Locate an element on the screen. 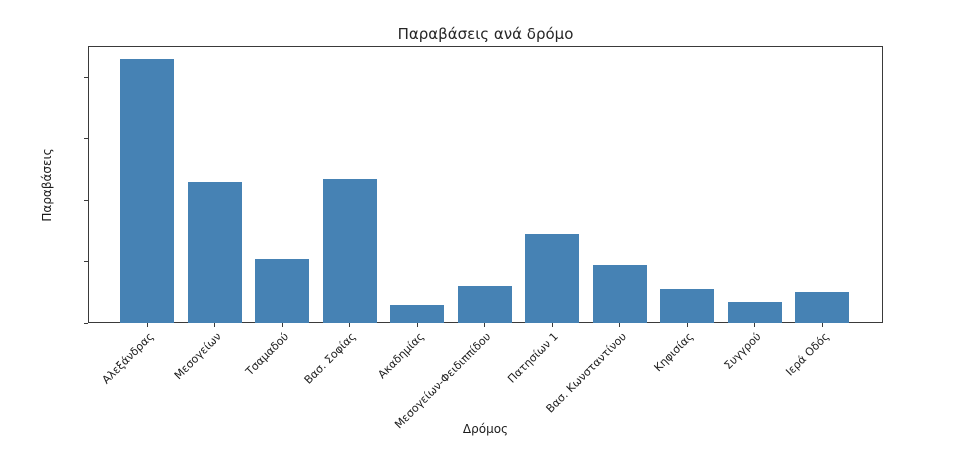 This screenshot has width=960, height=468. x-tick-label-text: Πατησίων 1 is located at coordinates (533, 358).